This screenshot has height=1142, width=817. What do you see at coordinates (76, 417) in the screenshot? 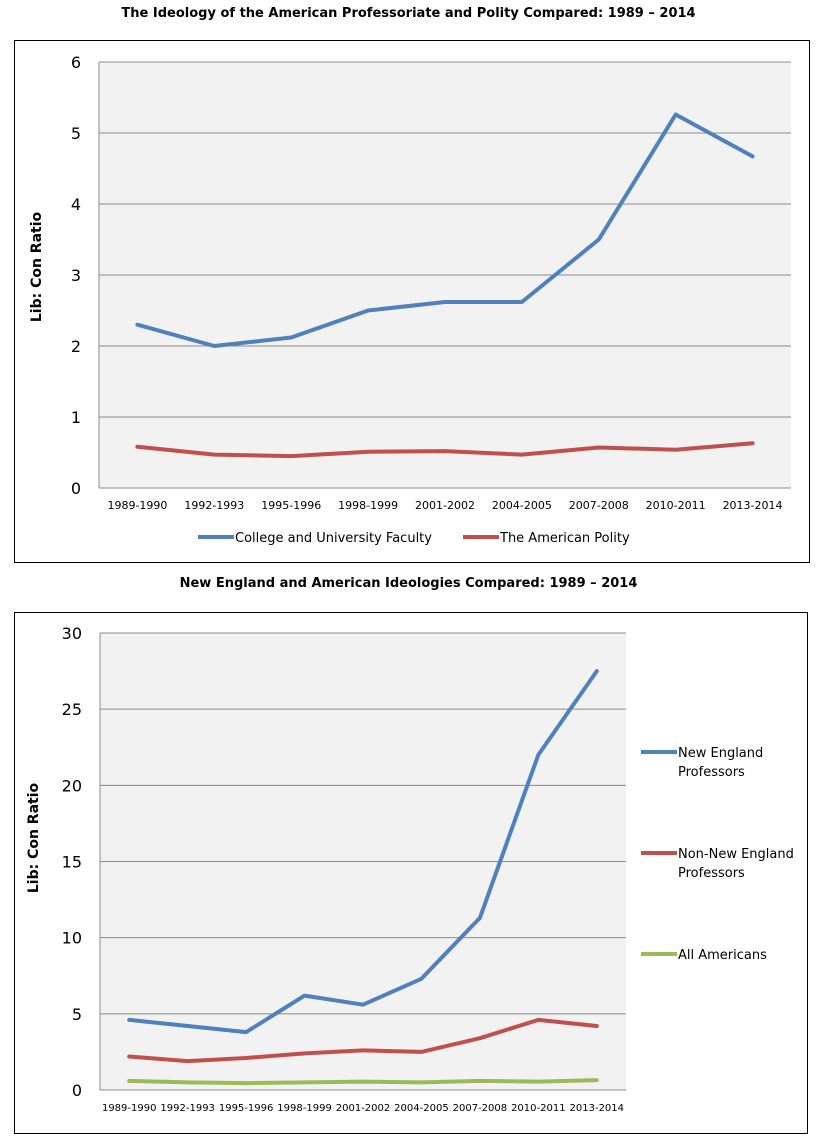
I see `y-tick-label: 1` at bounding box center [76, 417].